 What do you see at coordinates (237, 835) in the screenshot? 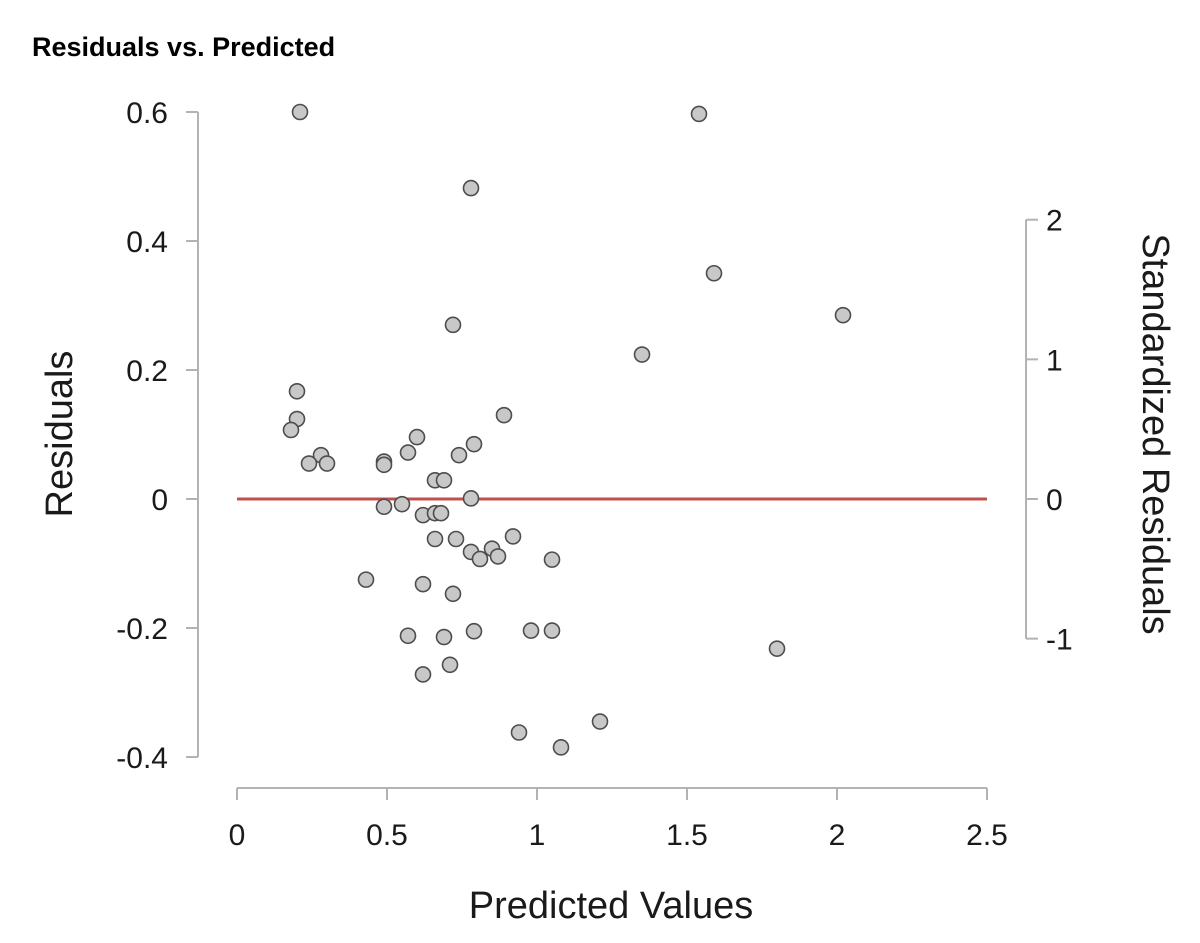
I see `x-tick-label: 0` at bounding box center [237, 835].